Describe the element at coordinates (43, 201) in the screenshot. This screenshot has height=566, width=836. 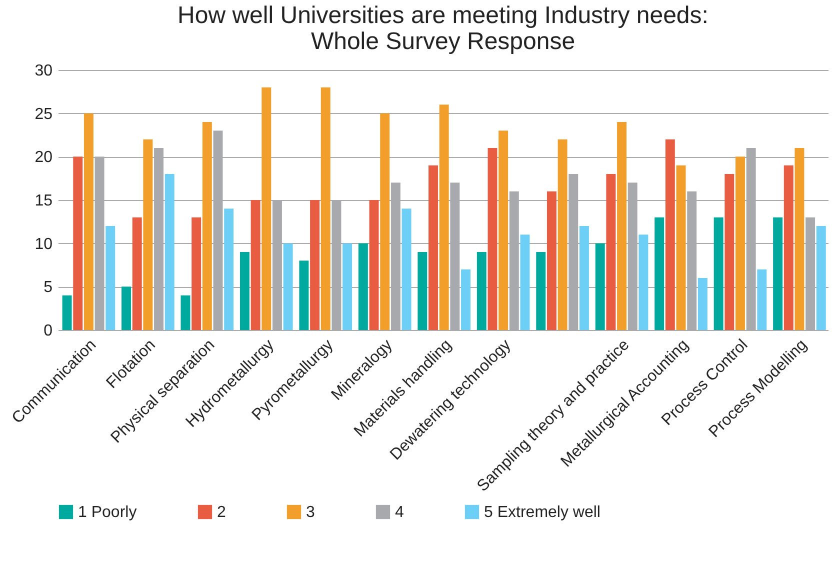
I see `y-tick-label: 15` at that location.